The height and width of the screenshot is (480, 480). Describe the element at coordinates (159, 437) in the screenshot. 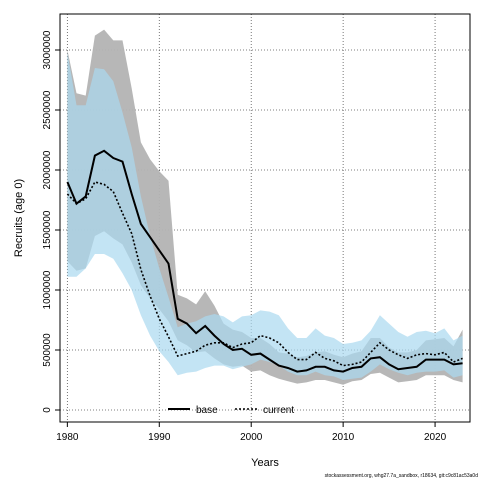

I see `x-tick-label: 1990` at that location.